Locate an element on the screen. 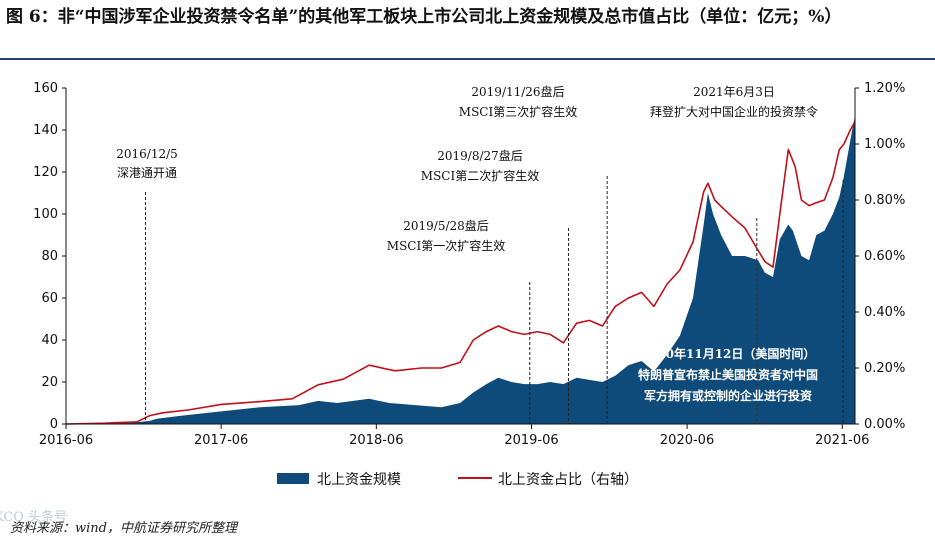  annotation-text: MSCI第三次扩容生效 is located at coordinates (518, 111).